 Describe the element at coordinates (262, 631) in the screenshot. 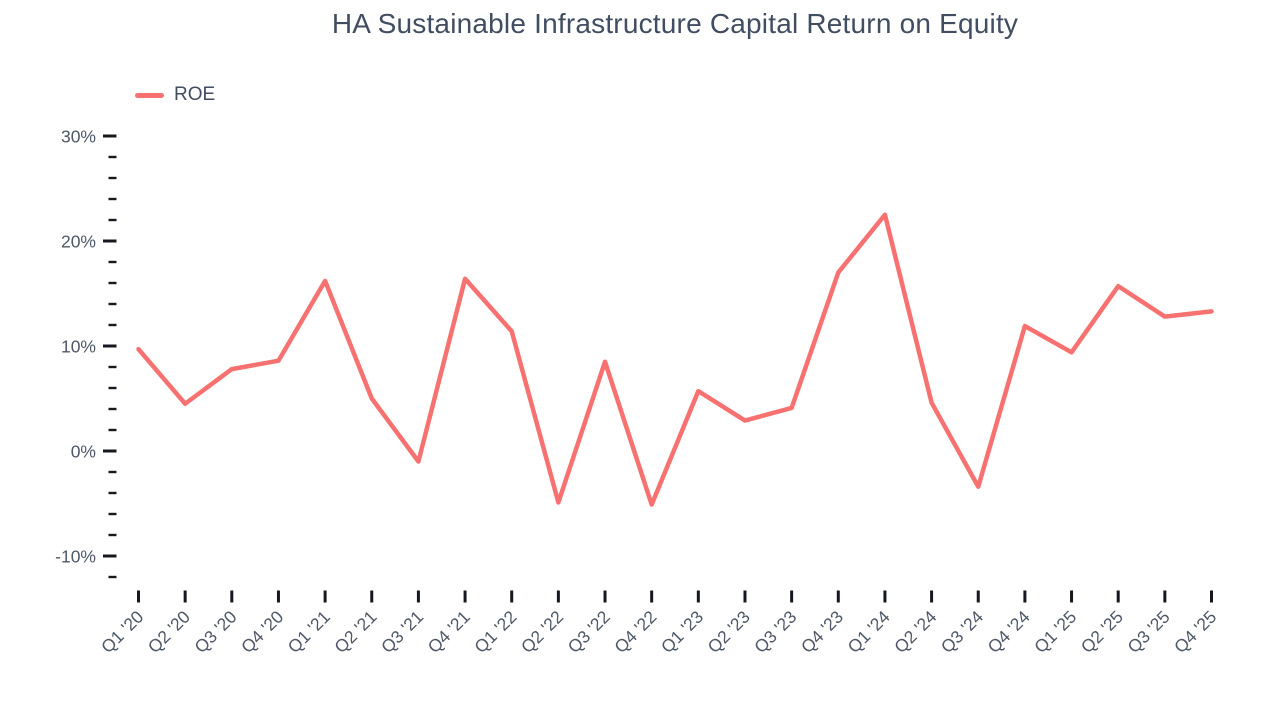

I see `x-axis-tick-label: Q4 '20` at that location.